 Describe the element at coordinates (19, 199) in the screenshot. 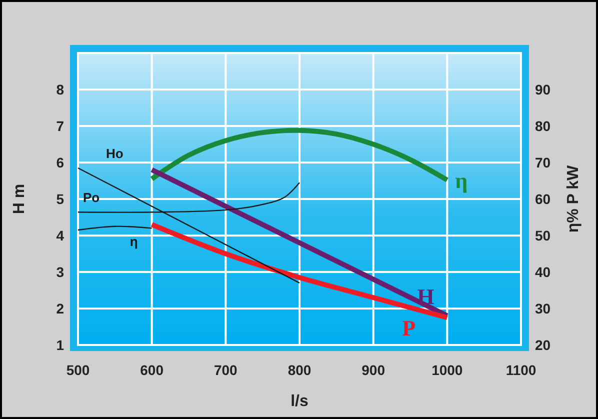

I see `y-axis-title: H m` at that location.